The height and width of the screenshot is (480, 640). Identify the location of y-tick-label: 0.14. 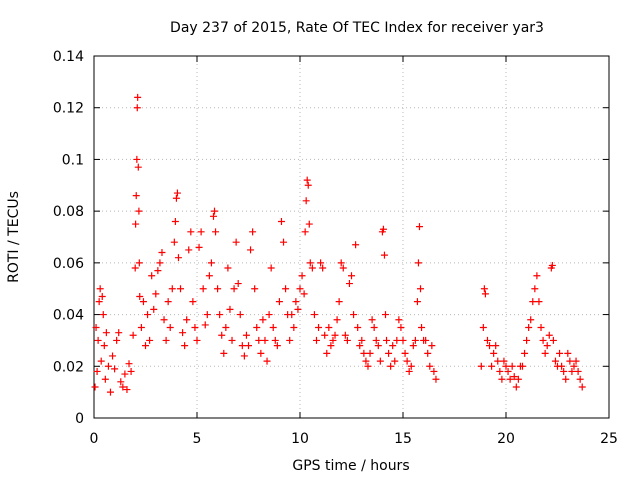
(68, 57).